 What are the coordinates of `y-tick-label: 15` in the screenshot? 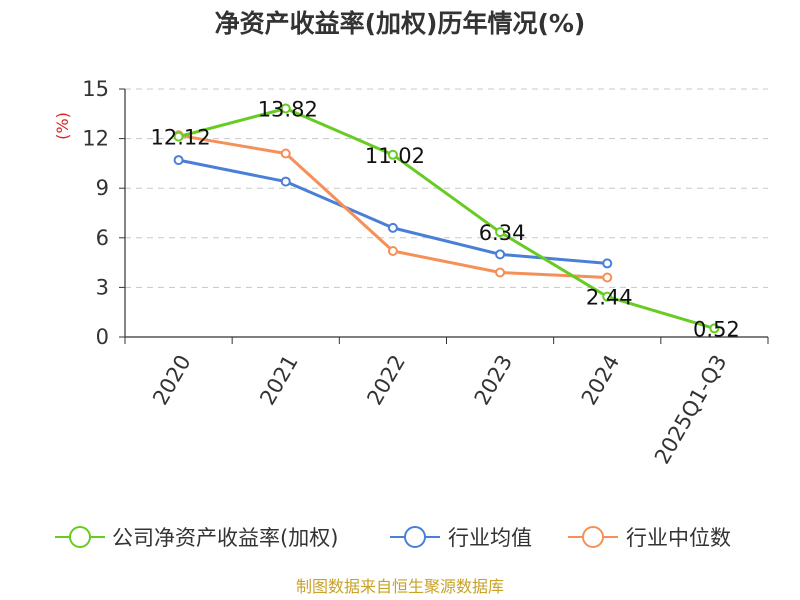 It's located at (95, 89).